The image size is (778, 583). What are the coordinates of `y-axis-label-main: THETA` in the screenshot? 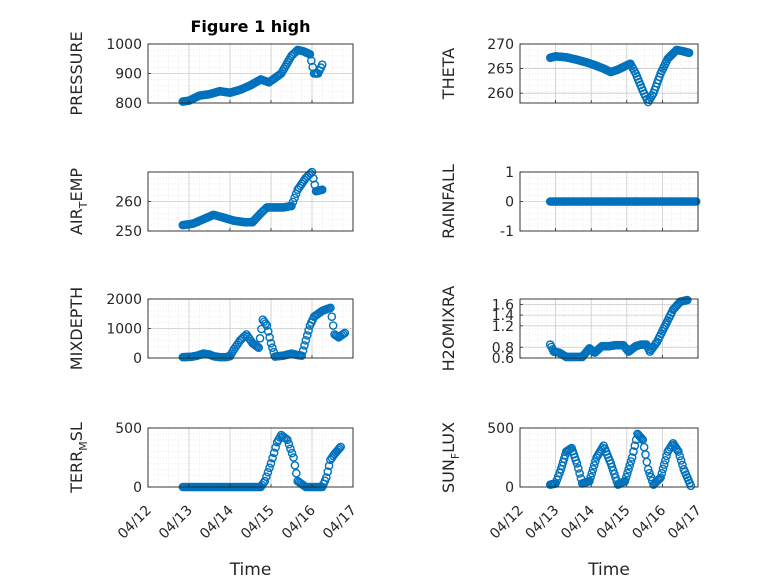 It's located at (448, 74).